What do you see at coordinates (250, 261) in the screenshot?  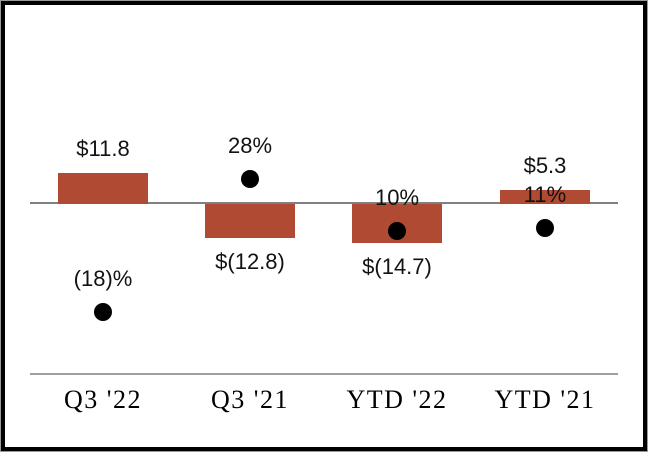 I see `bar-label-q3-21: $(12.8)` at bounding box center [250, 261].